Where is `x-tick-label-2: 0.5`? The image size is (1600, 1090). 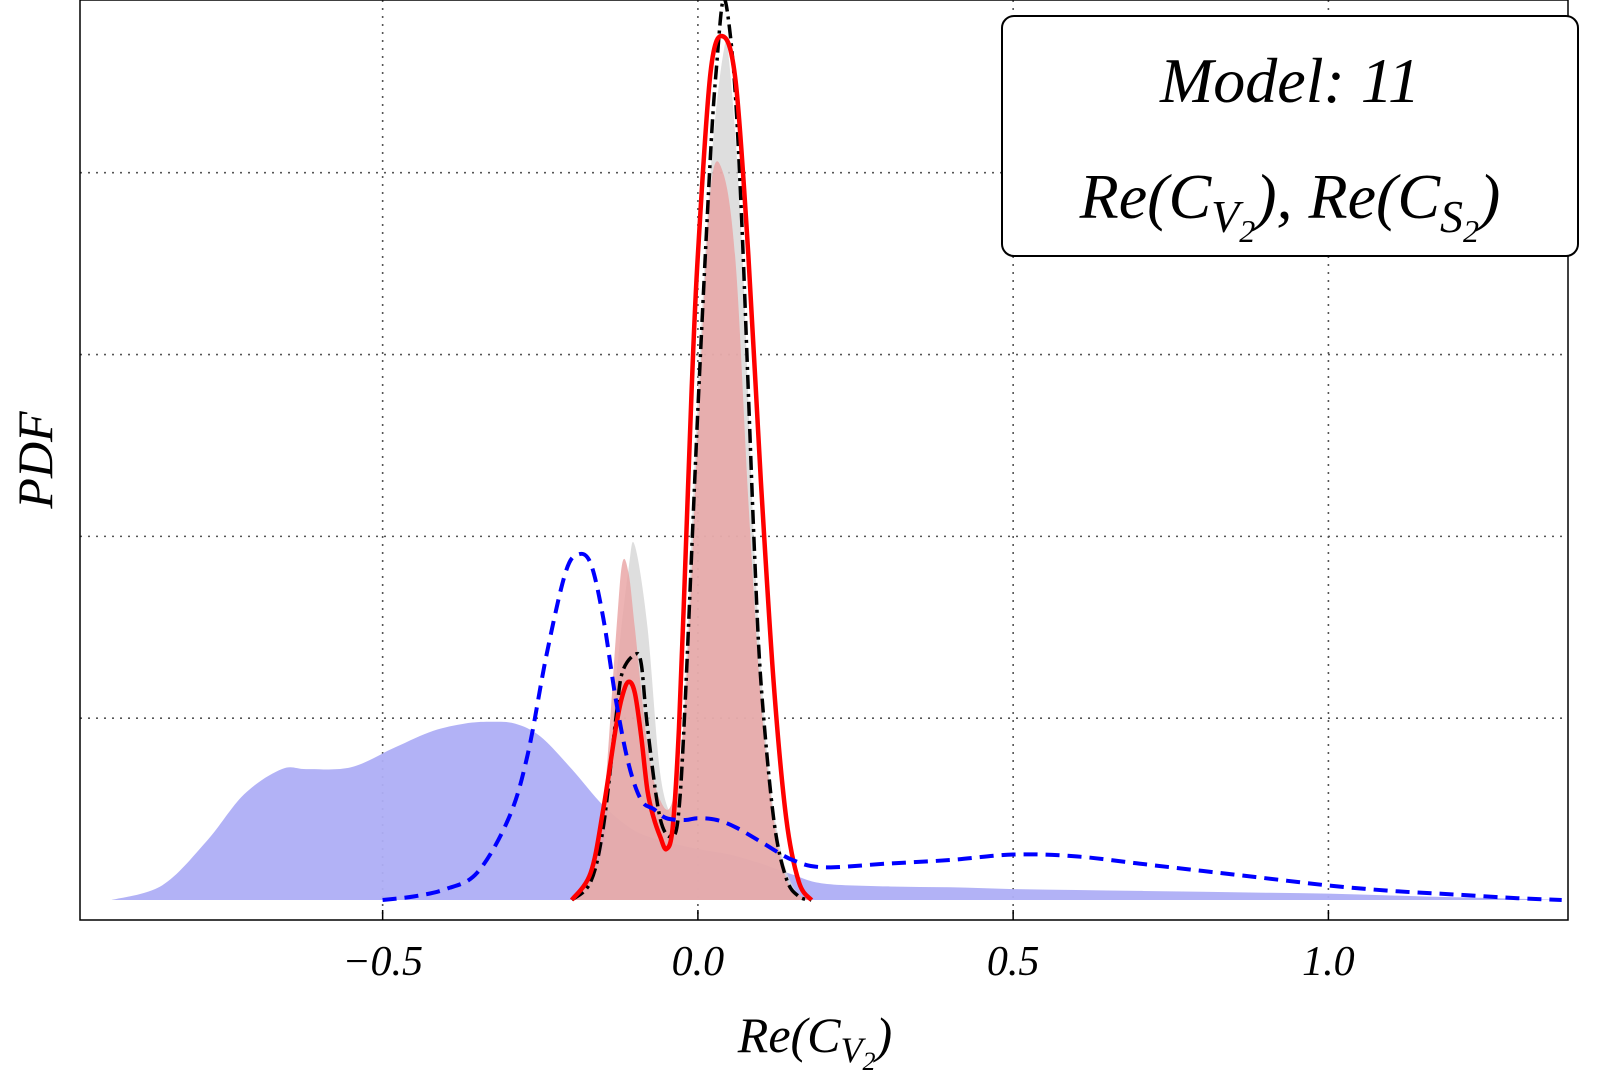 x-tick-label-2: 0.5 is located at coordinates (1013, 962).